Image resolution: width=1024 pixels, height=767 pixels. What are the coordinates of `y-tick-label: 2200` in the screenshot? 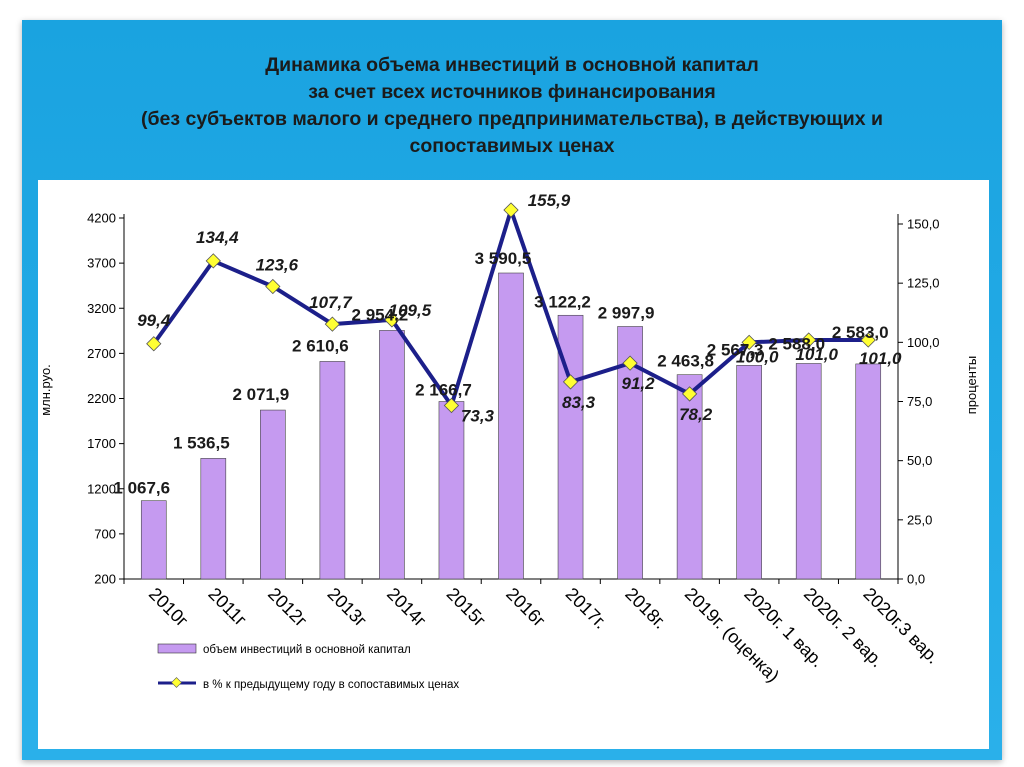 It's located at (101, 398).